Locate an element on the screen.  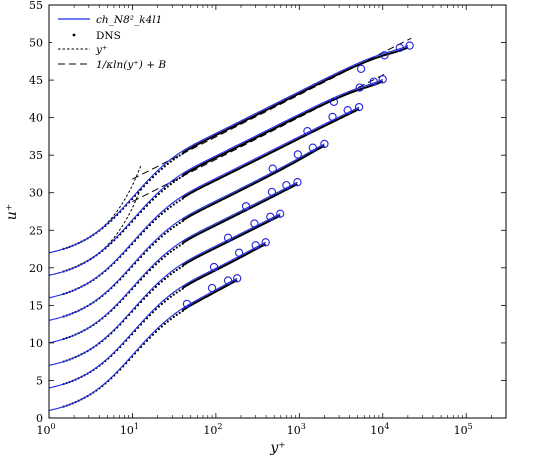
x-tick-label: 10¹ is located at coordinates (129, 429).